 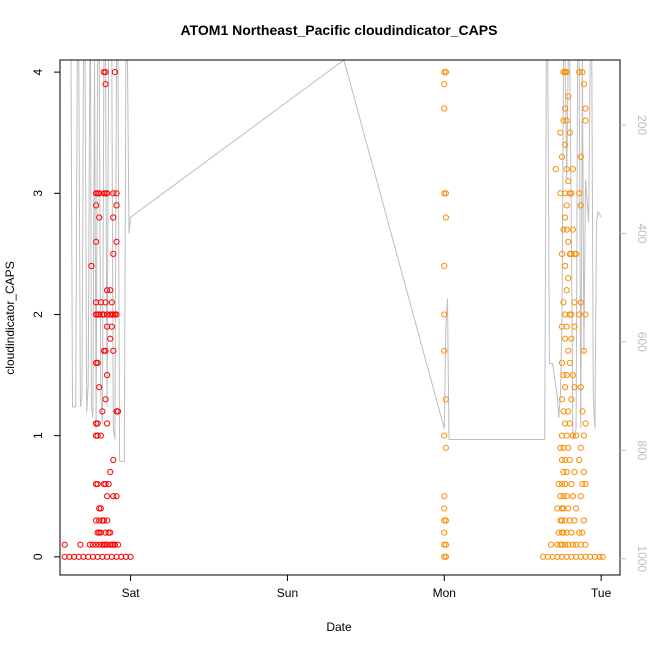 What do you see at coordinates (339, 627) in the screenshot?
I see `x-axis-label: Date` at bounding box center [339, 627].